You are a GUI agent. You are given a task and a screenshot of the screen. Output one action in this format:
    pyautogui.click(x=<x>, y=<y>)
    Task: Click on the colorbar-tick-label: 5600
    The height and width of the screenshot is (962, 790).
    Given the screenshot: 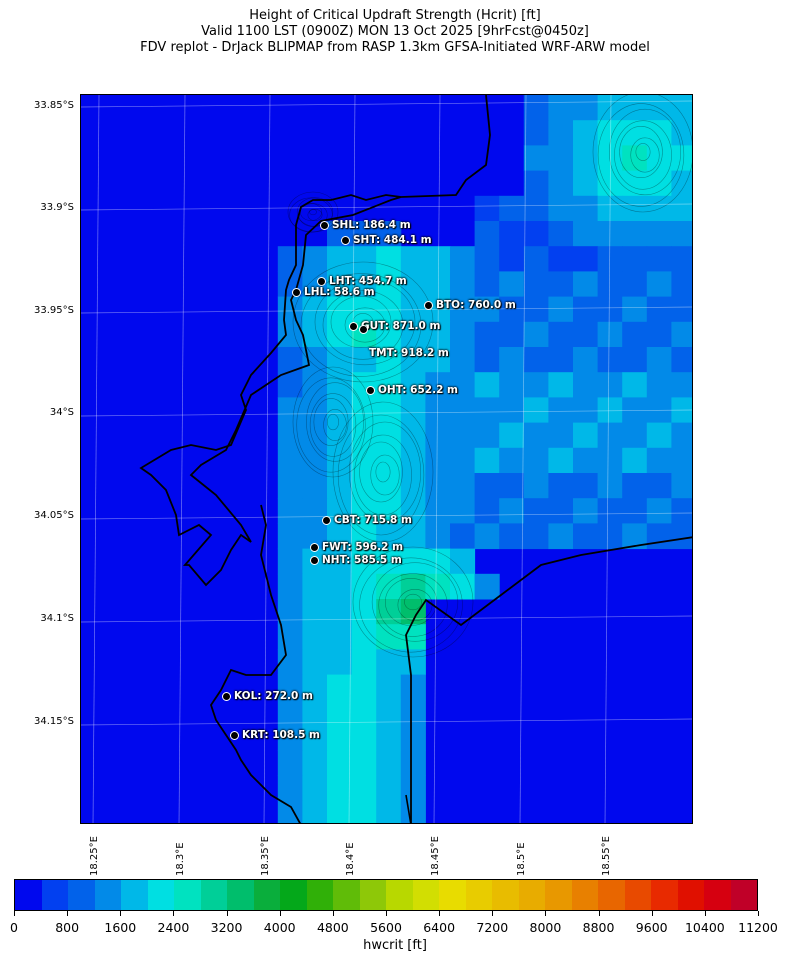 What is the action you would take?
    pyautogui.click(x=386, y=927)
    